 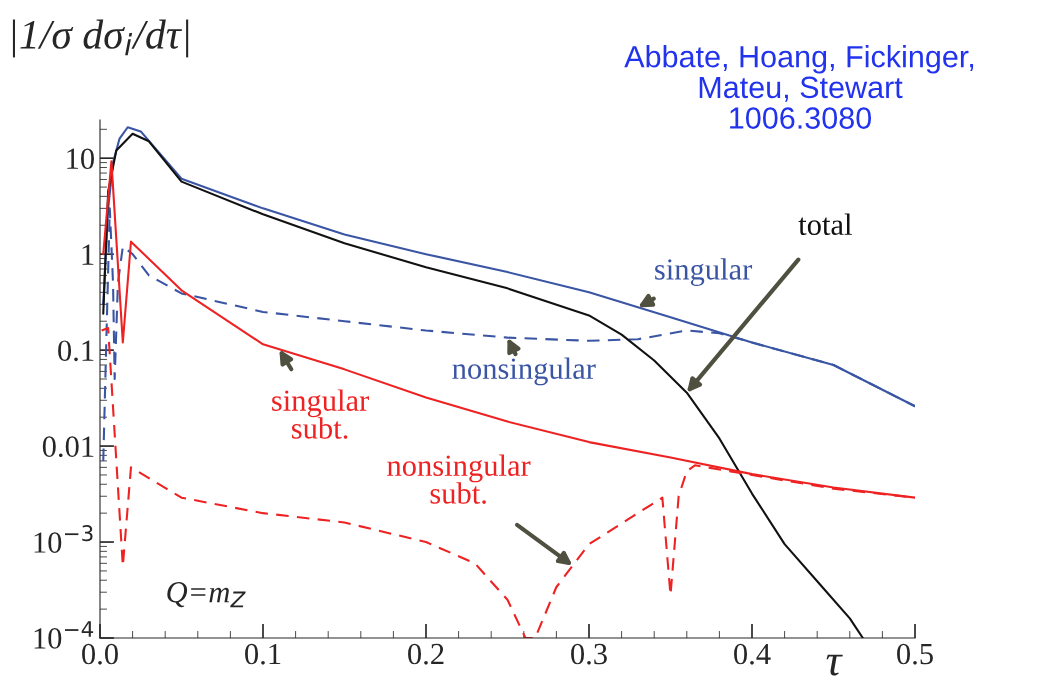 I want to click on series-label: singular, so click(x=704, y=272).